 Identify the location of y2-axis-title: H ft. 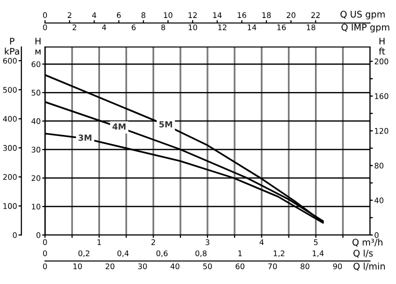
(382, 46).